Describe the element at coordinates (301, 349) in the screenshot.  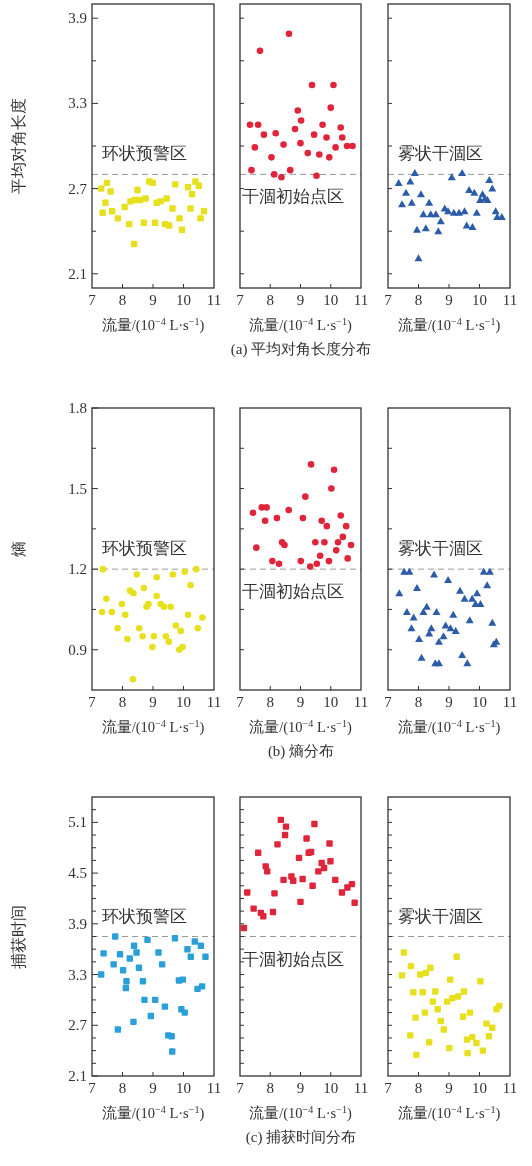
I see `text: (a) 平均对角长度分布` at that location.